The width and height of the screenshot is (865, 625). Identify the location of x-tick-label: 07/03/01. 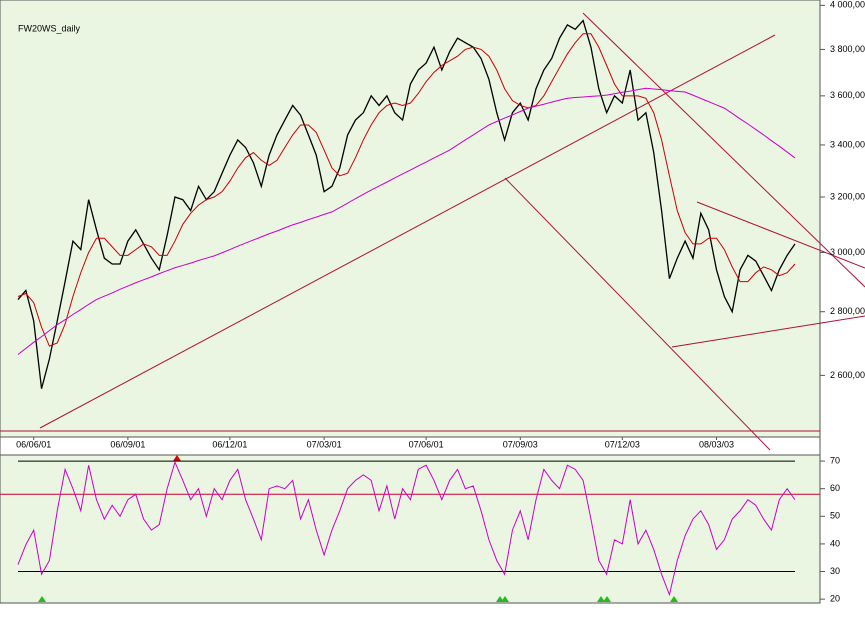
(324, 444).